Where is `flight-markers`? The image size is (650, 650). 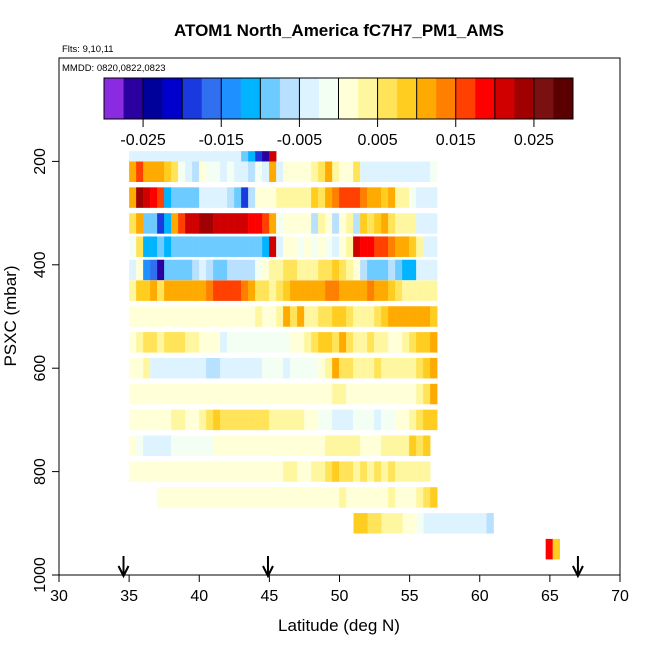
flight-markers is located at coordinates (350, 567).